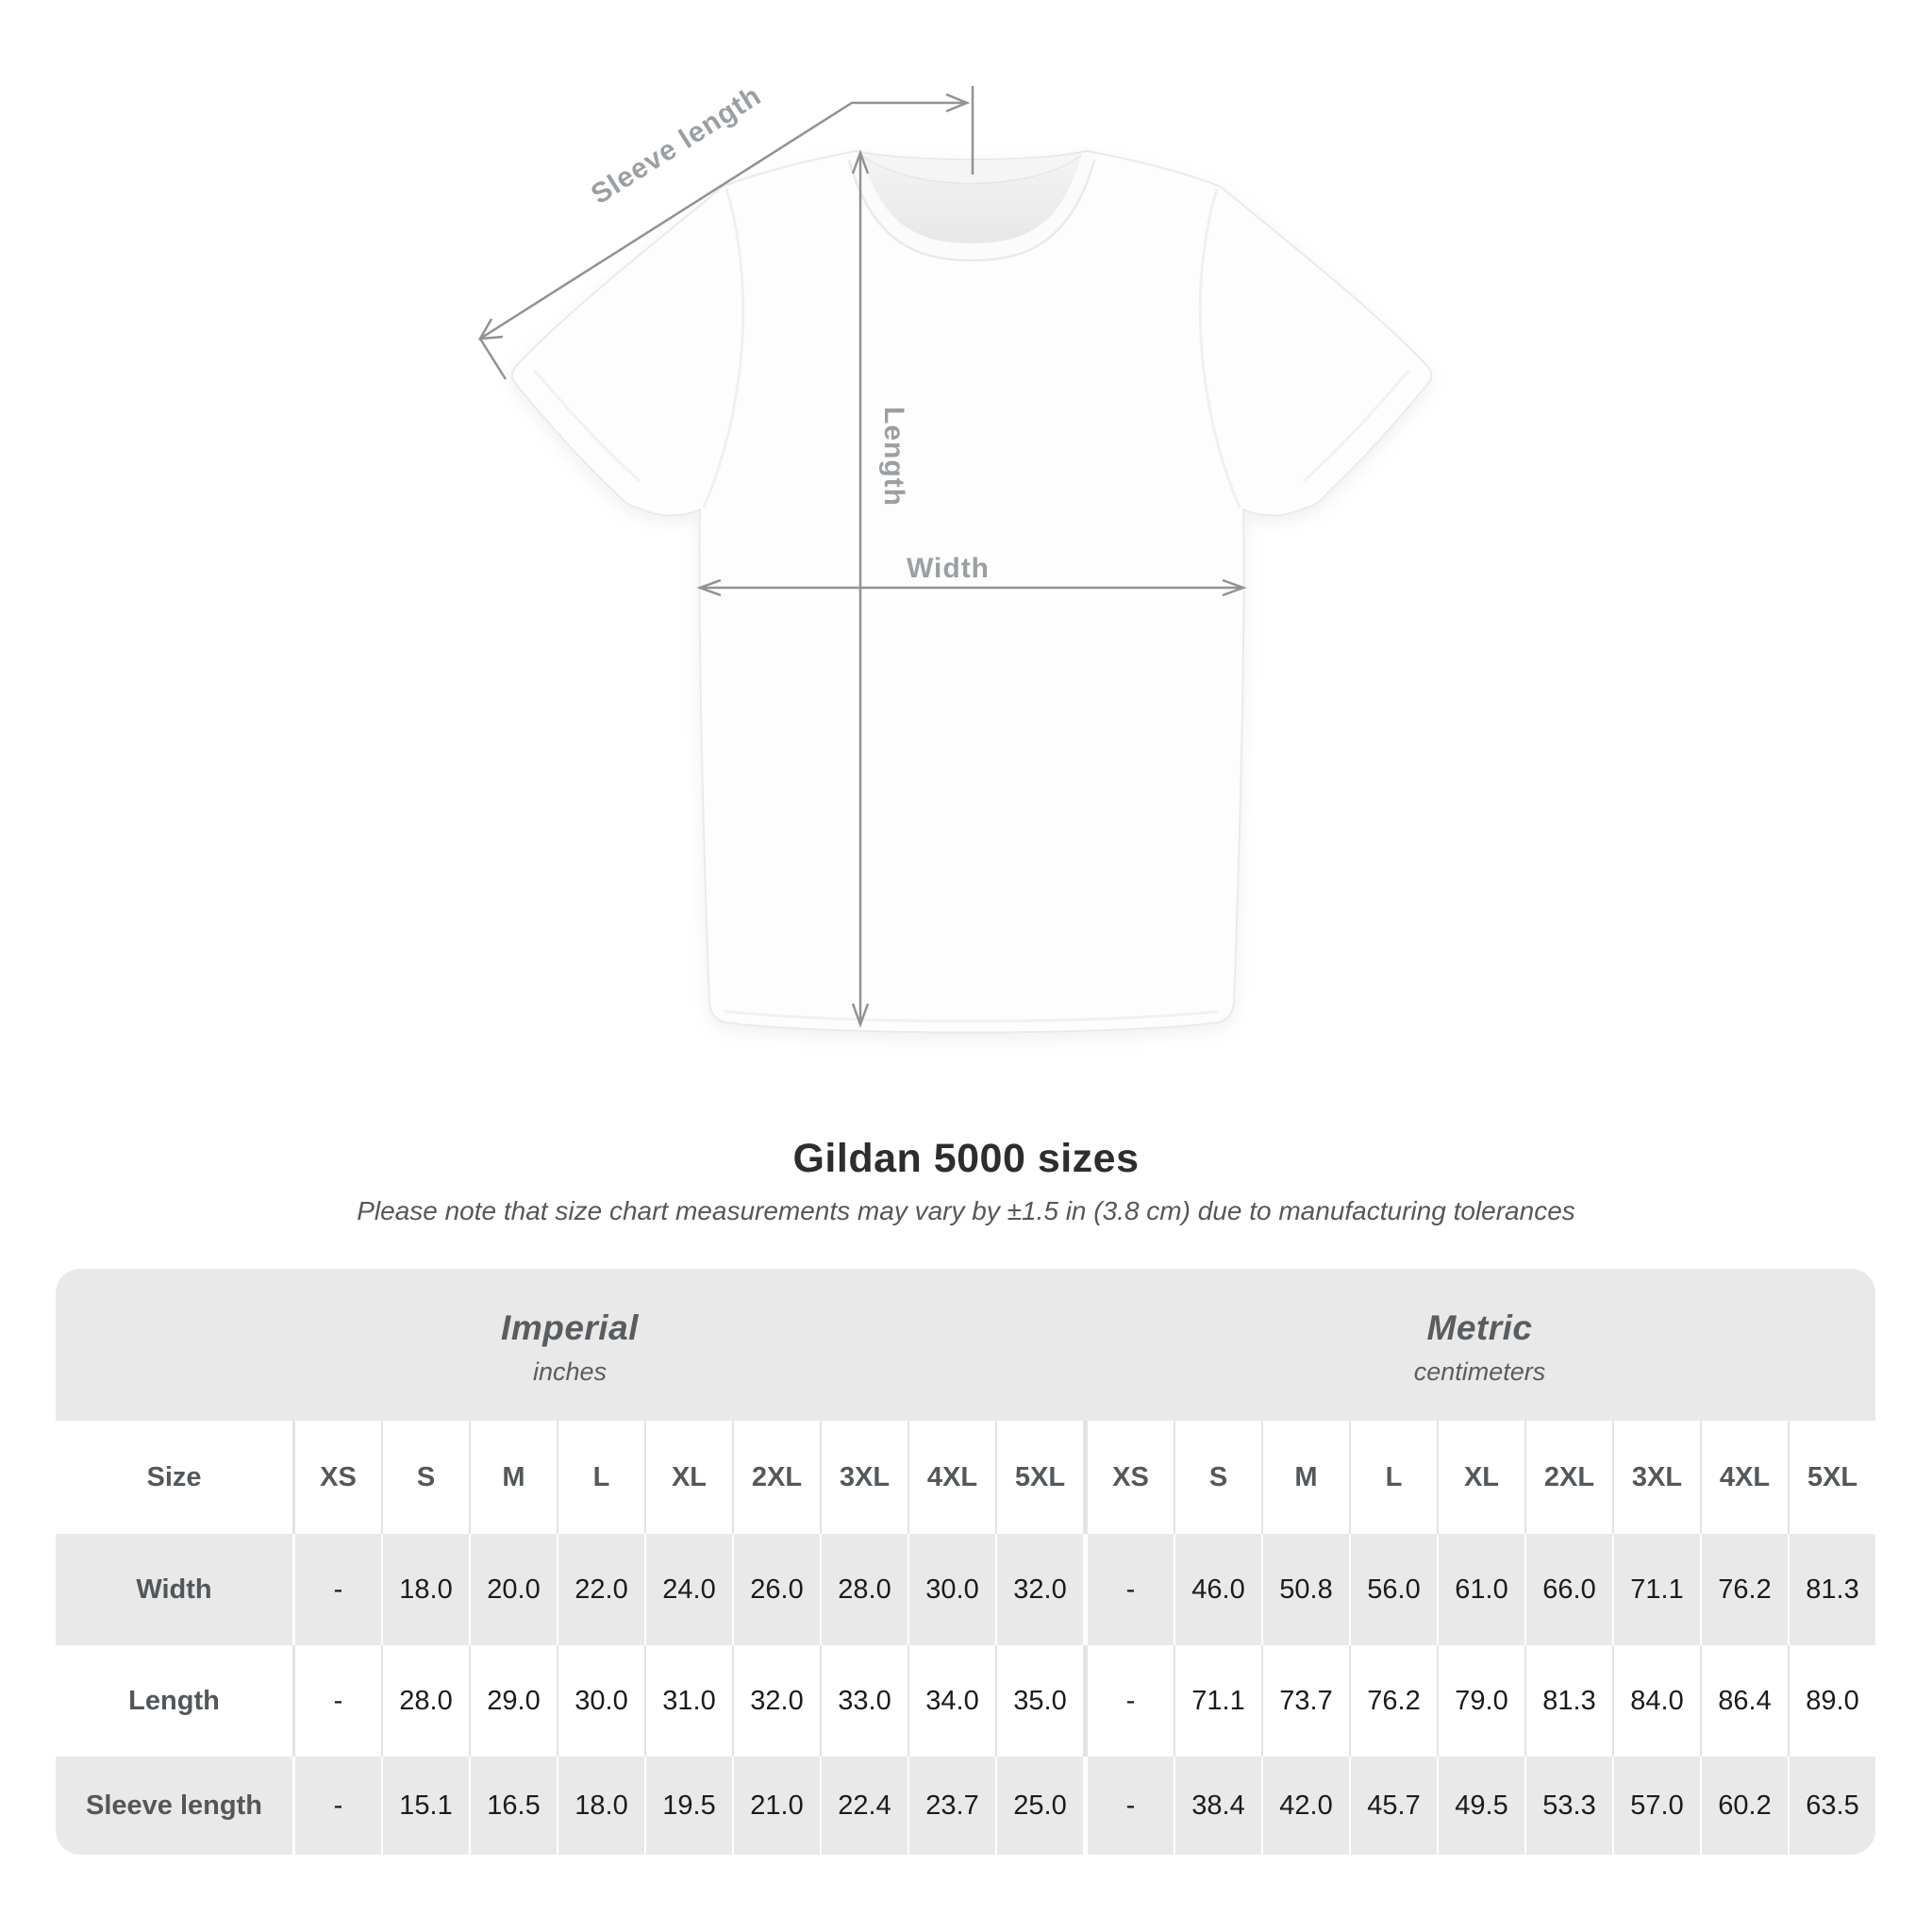 The height and width of the screenshot is (1932, 1932). I want to click on value-cell: 42.0, so click(1305, 1806).